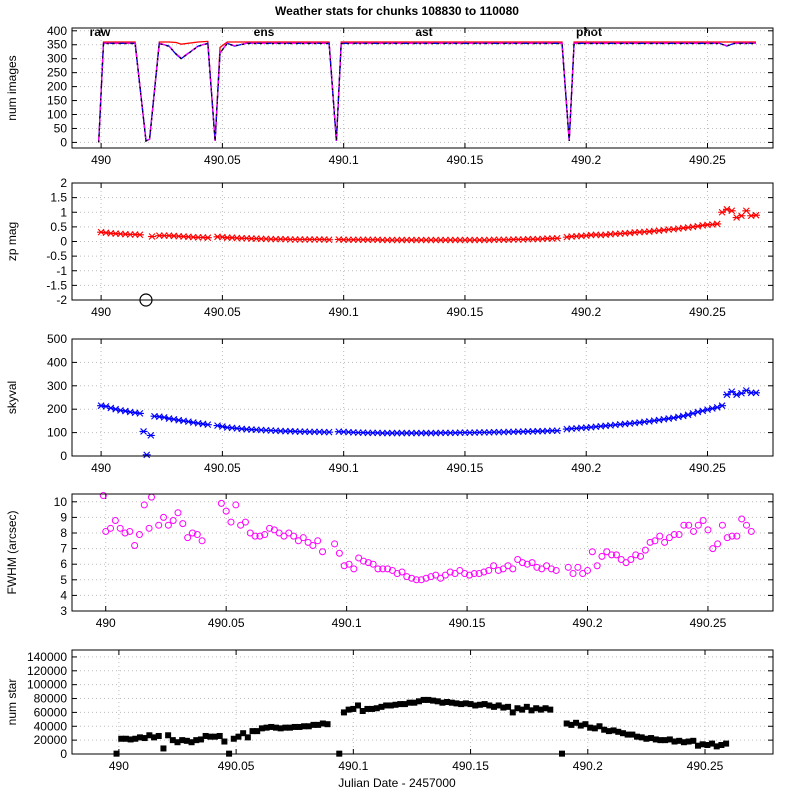  I want to click on y-tick-label: 0.5, so click(58, 227).